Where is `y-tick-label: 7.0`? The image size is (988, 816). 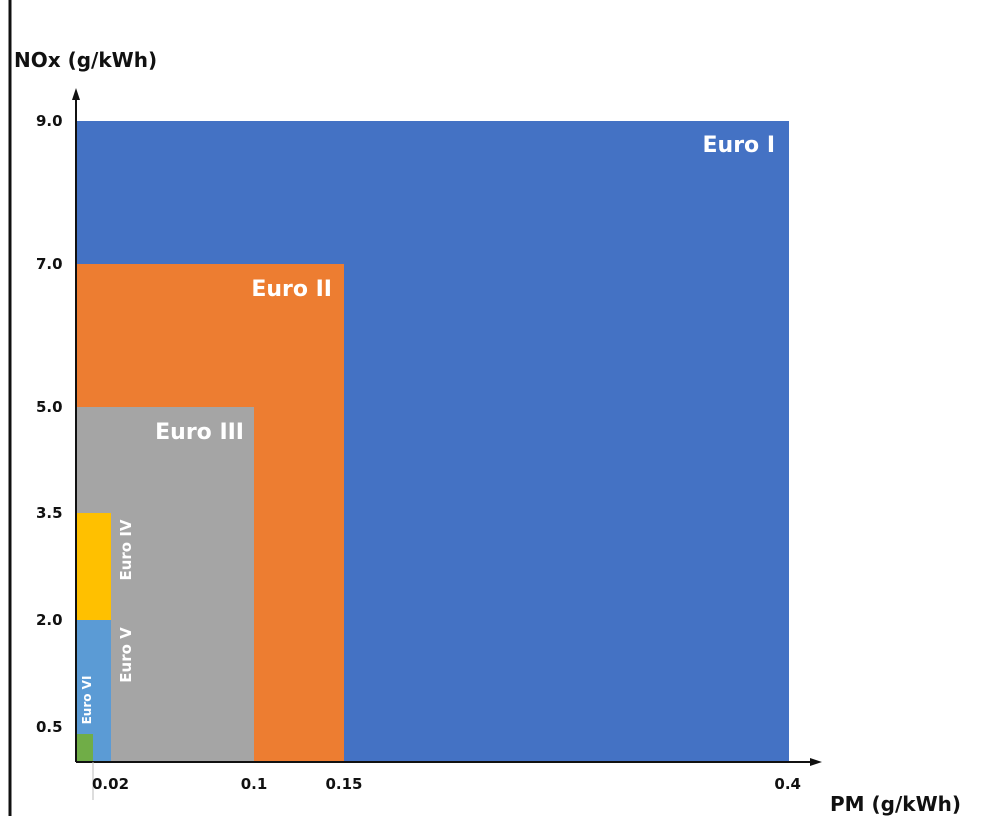 y-tick-label: 7.0 is located at coordinates (49, 264).